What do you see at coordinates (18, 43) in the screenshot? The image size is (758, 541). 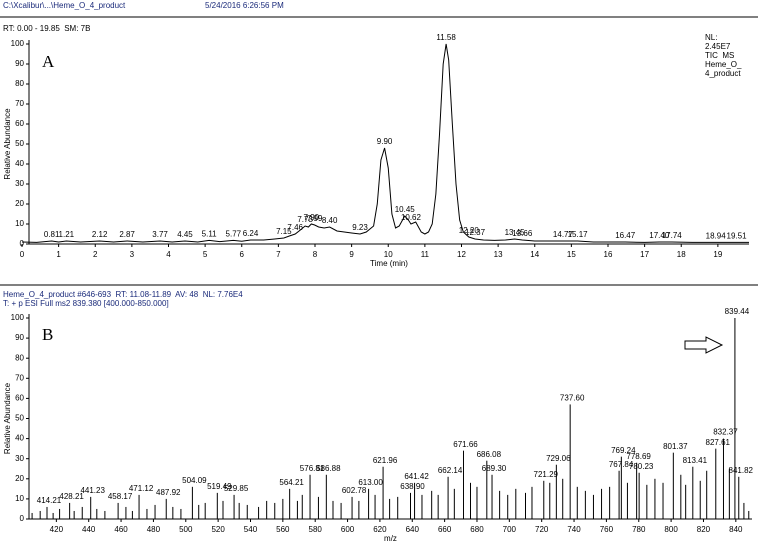 I see `y-tick-label: 100` at bounding box center [18, 43].